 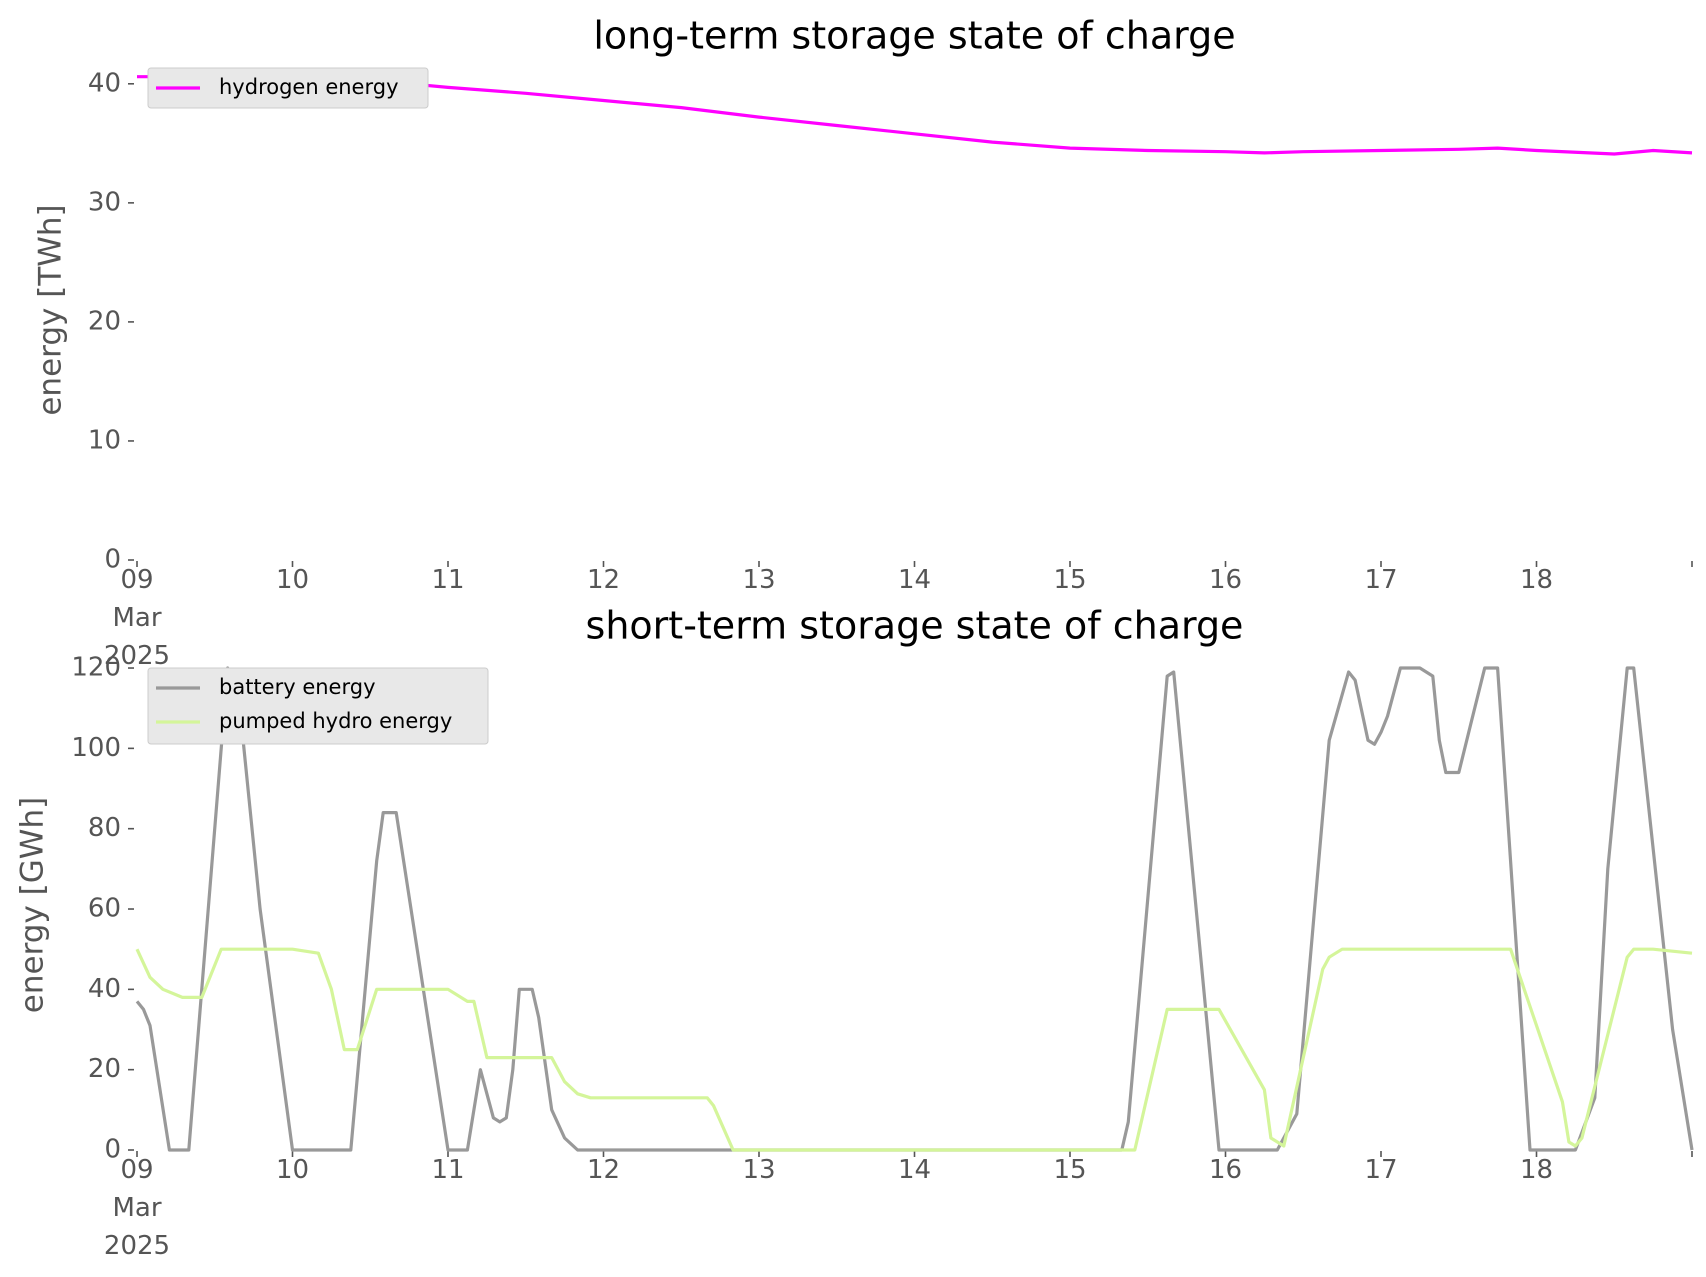 I want to click on chart-title: long-term storage state of charge, so click(x=914, y=36).